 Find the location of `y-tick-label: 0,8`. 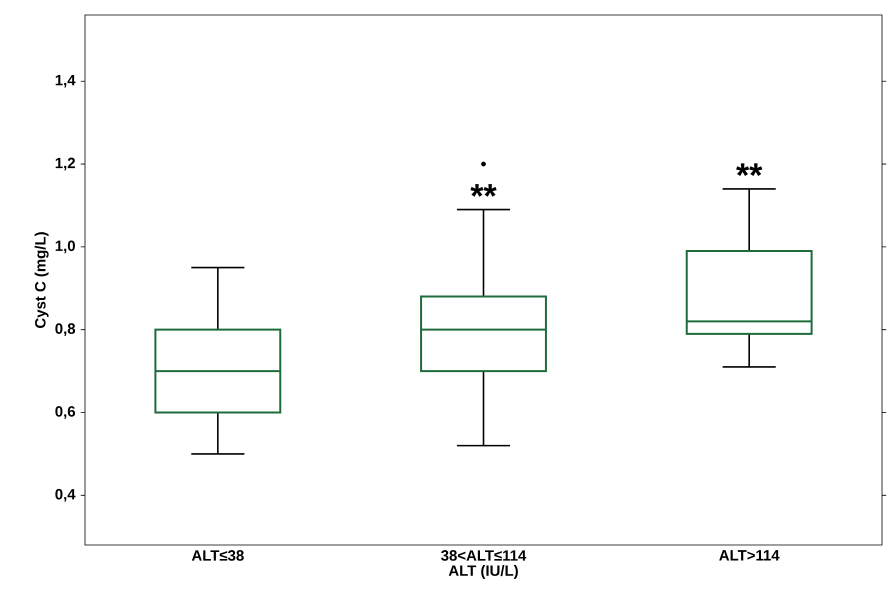

y-tick-label: 0,8 is located at coordinates (65, 329).